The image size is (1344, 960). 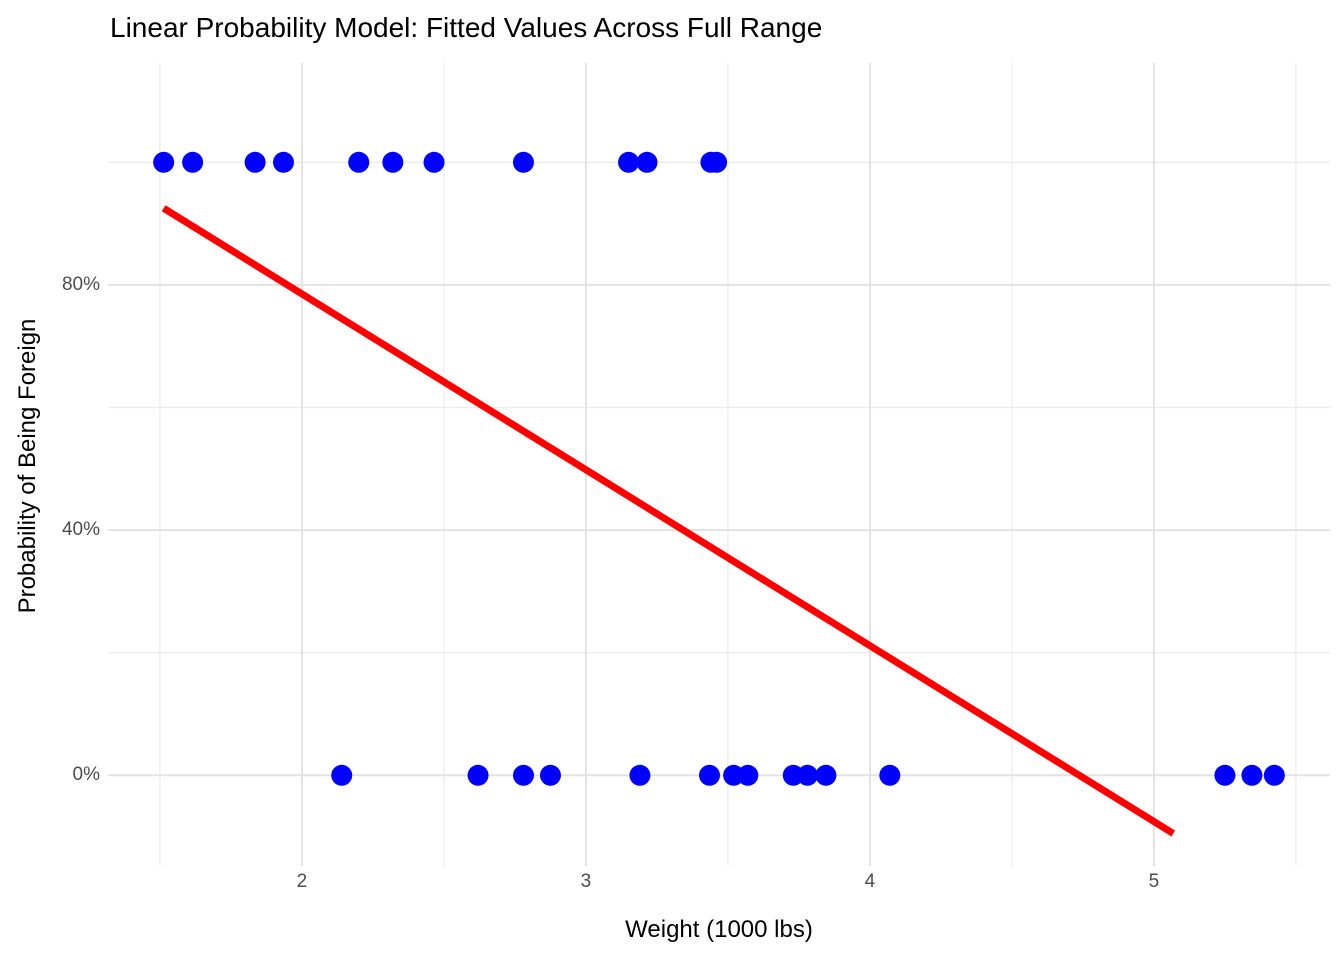 I want to click on y-tick-label: 40%, so click(x=80, y=530).